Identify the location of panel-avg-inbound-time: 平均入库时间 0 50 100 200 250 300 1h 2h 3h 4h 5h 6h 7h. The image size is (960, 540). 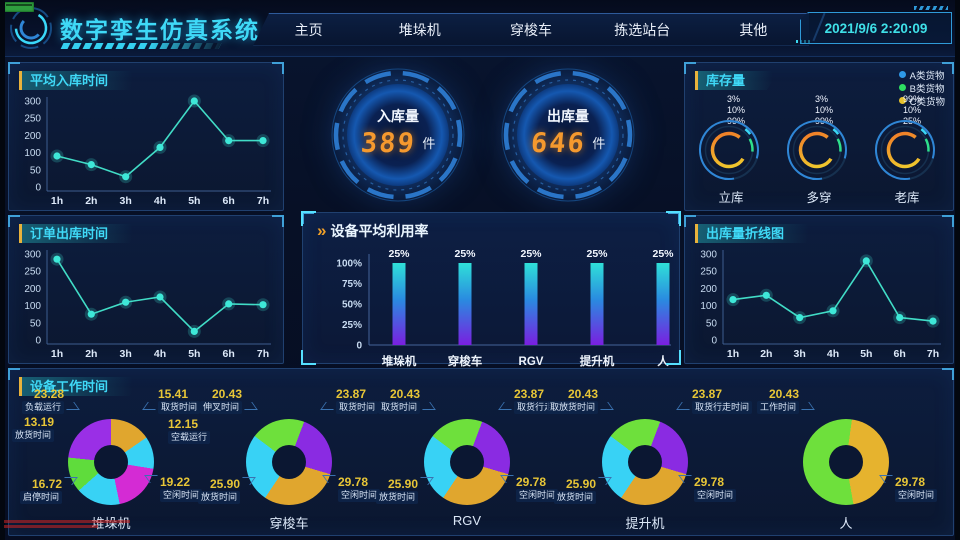
(146, 136).